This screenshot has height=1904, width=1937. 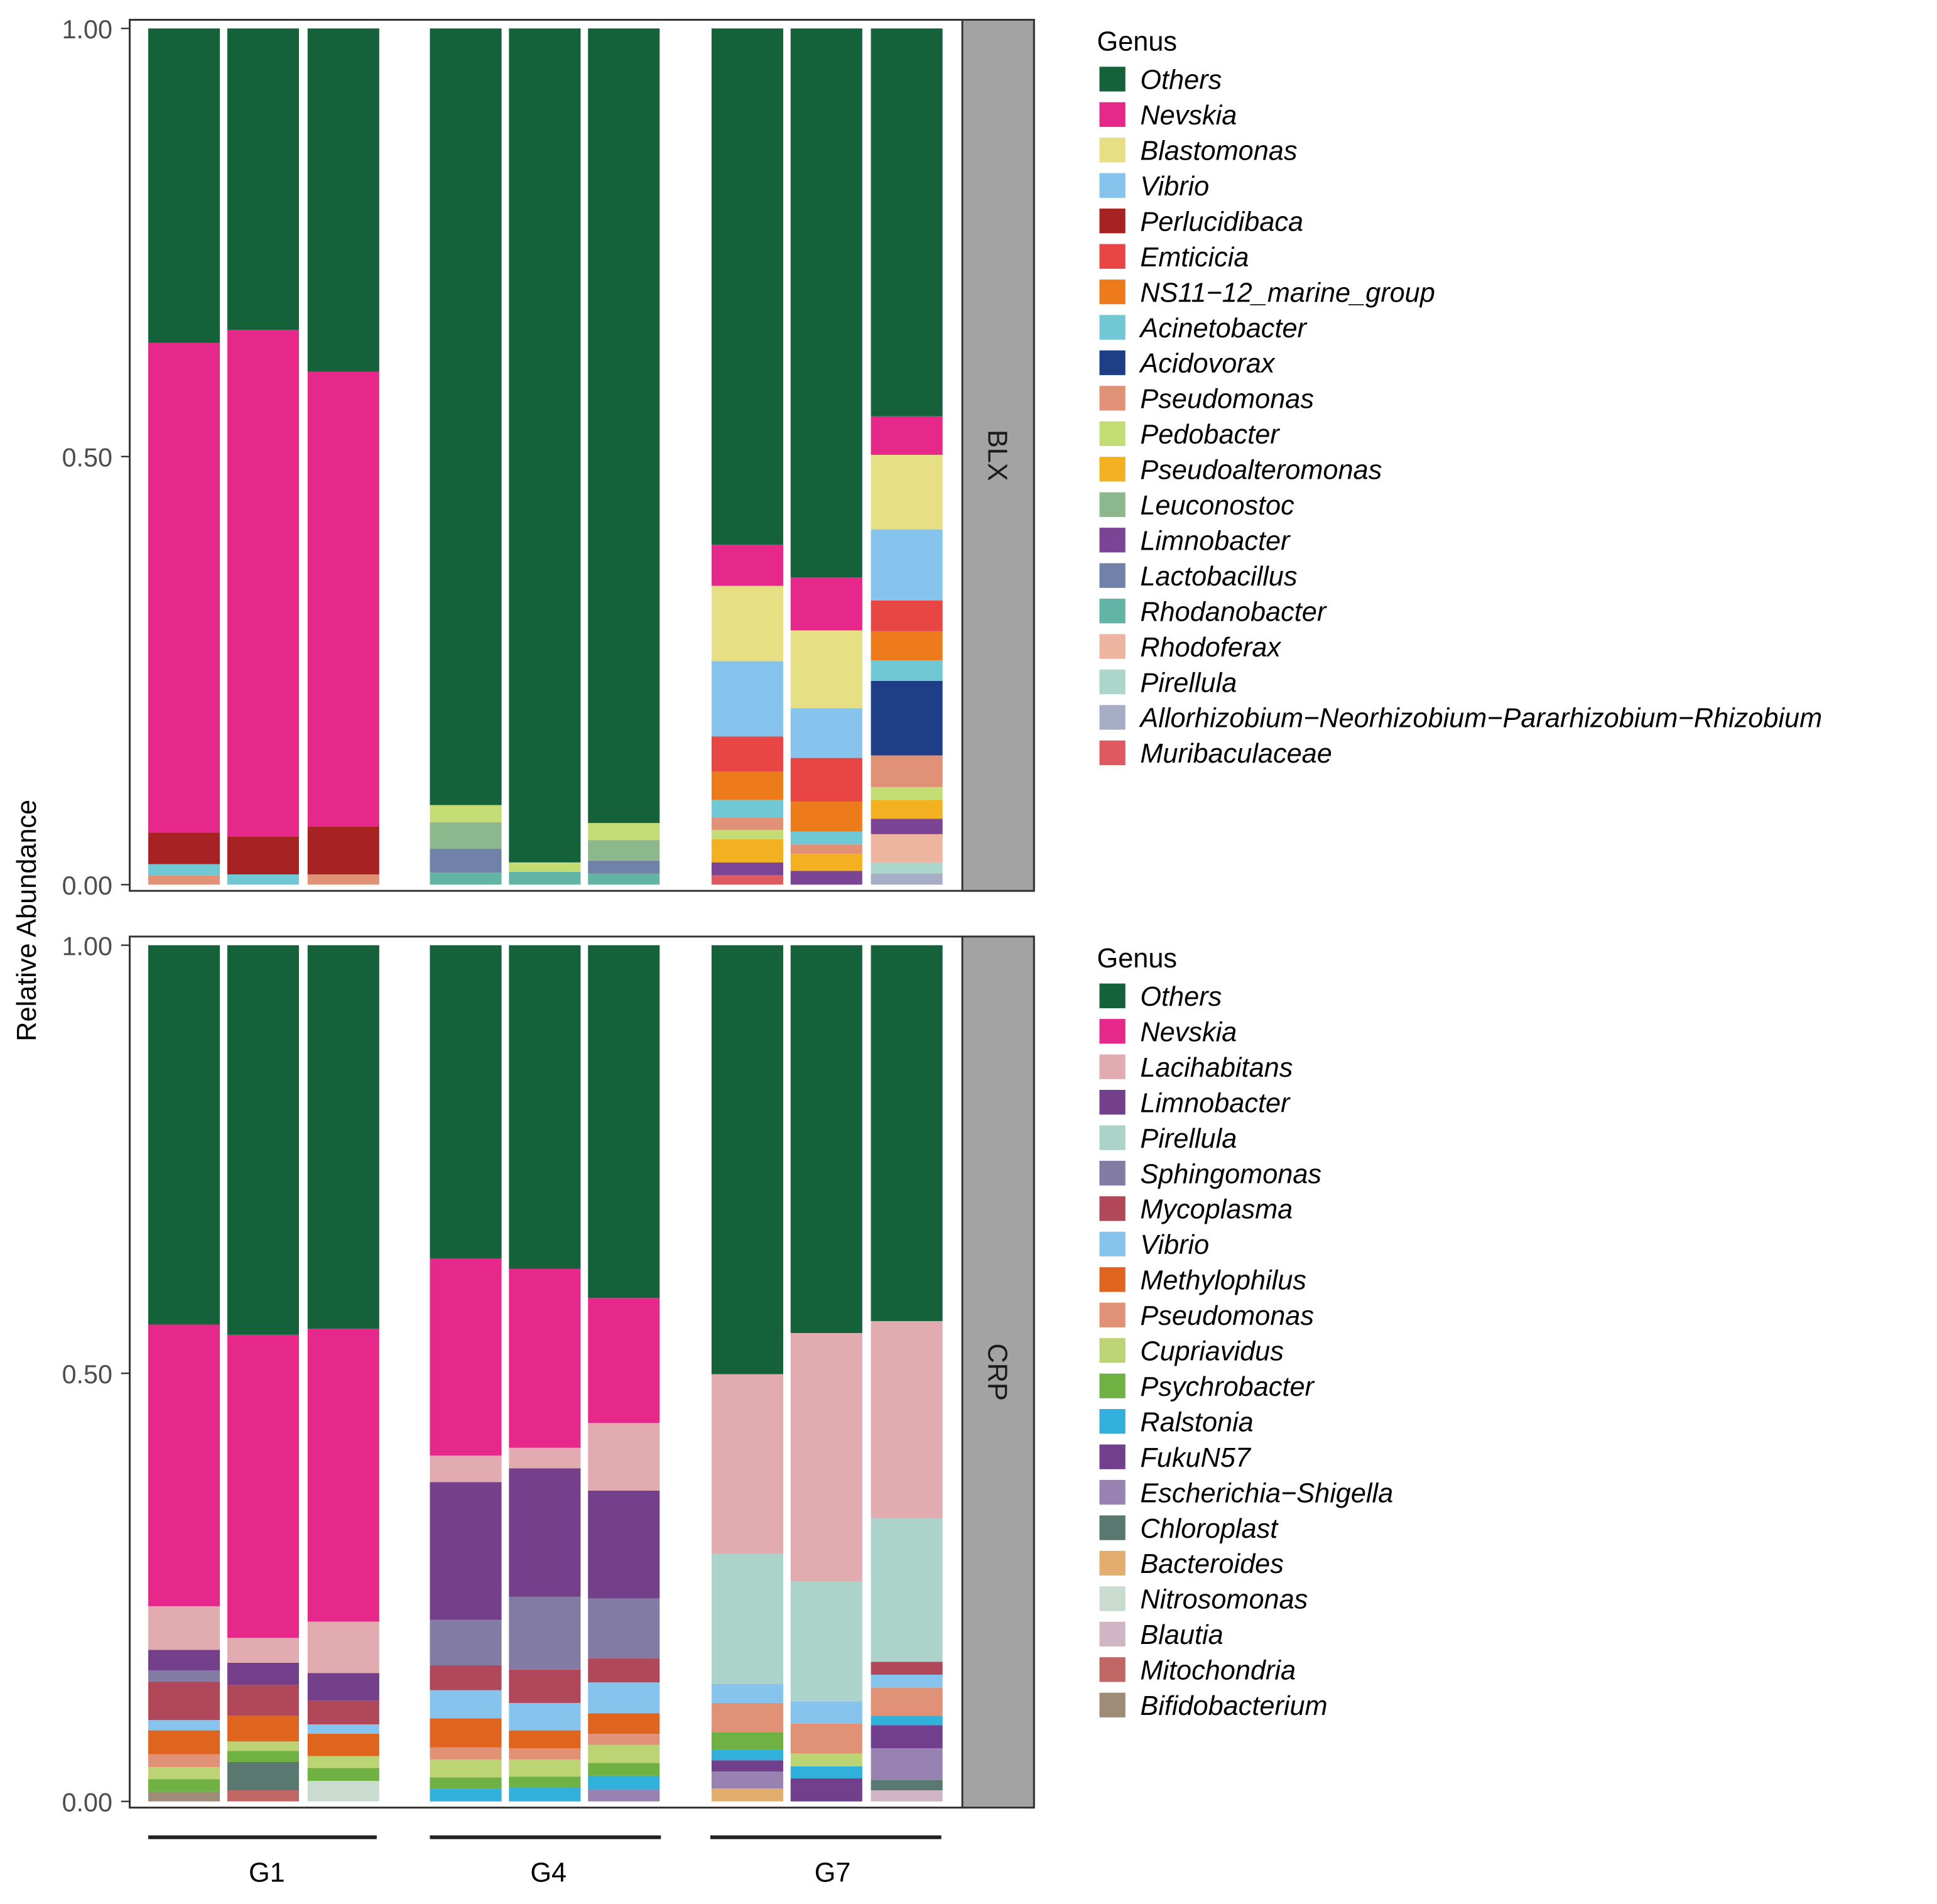 I want to click on legend-label: Emticicia, so click(x=1194, y=257).